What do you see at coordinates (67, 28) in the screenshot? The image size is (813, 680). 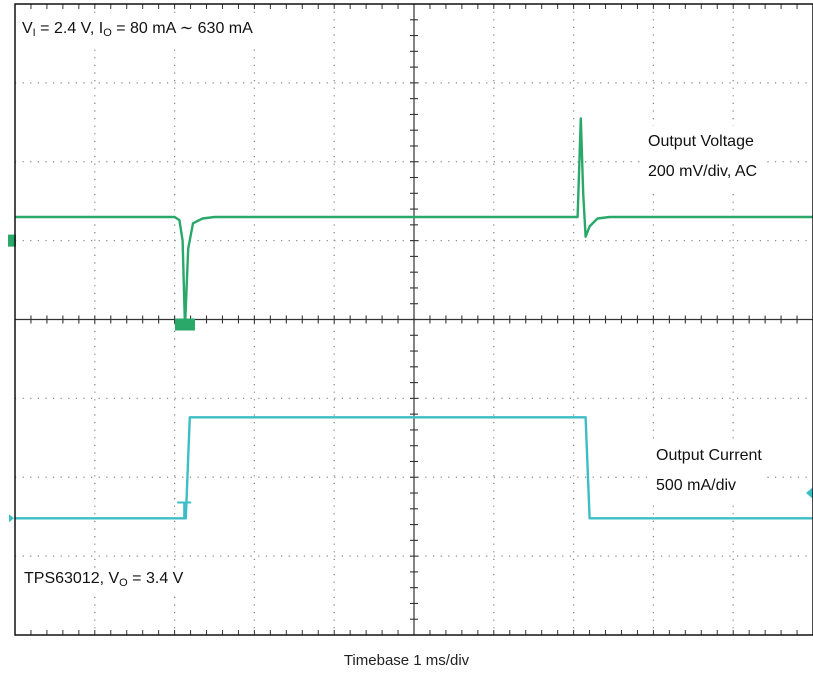 I see `vi-value: = 2.4 V,` at bounding box center [67, 28].